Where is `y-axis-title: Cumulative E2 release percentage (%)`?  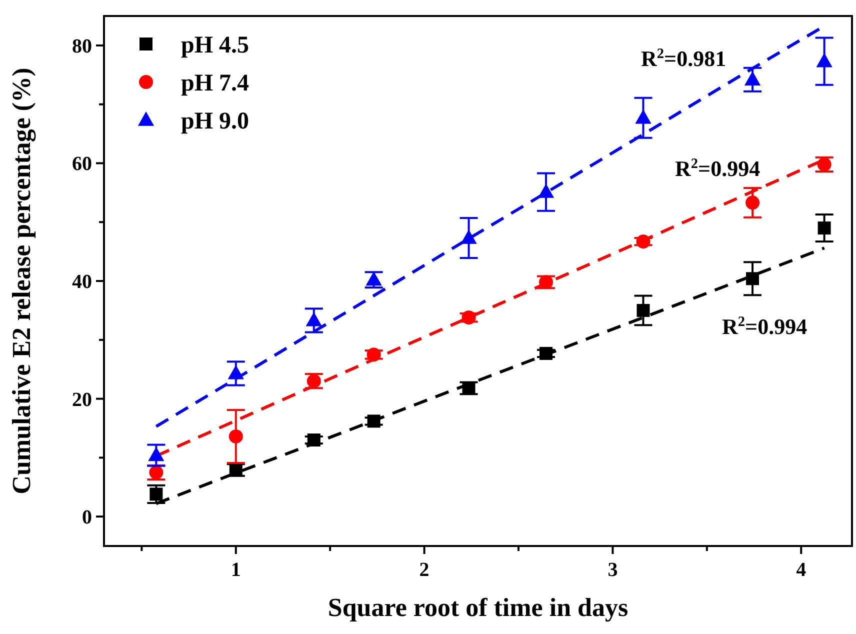
y-axis-title: Cumulative E2 release percentage (%) is located at coordinates (21, 281).